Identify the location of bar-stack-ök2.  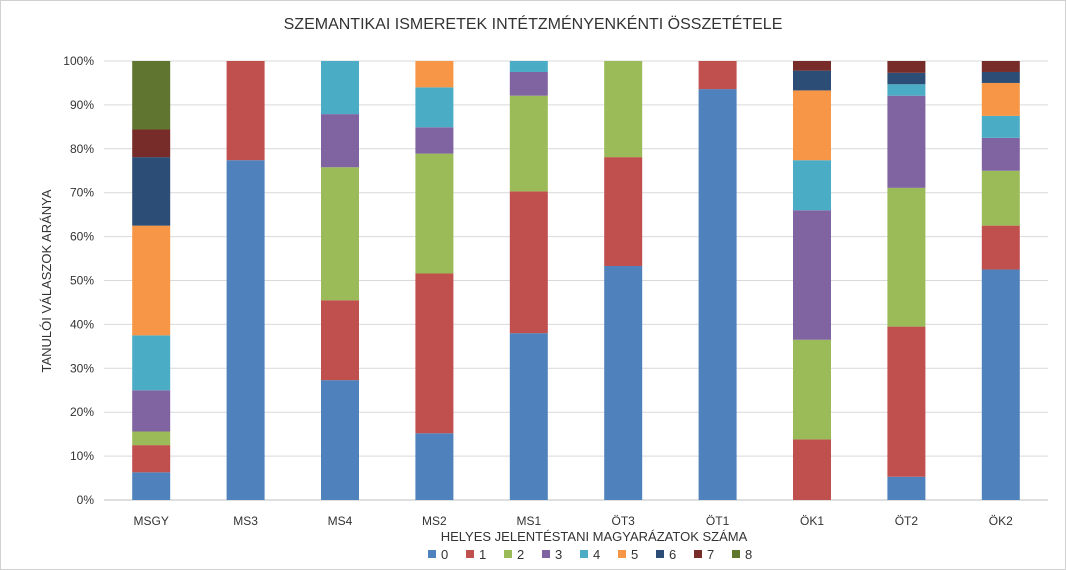
(1000, 280).